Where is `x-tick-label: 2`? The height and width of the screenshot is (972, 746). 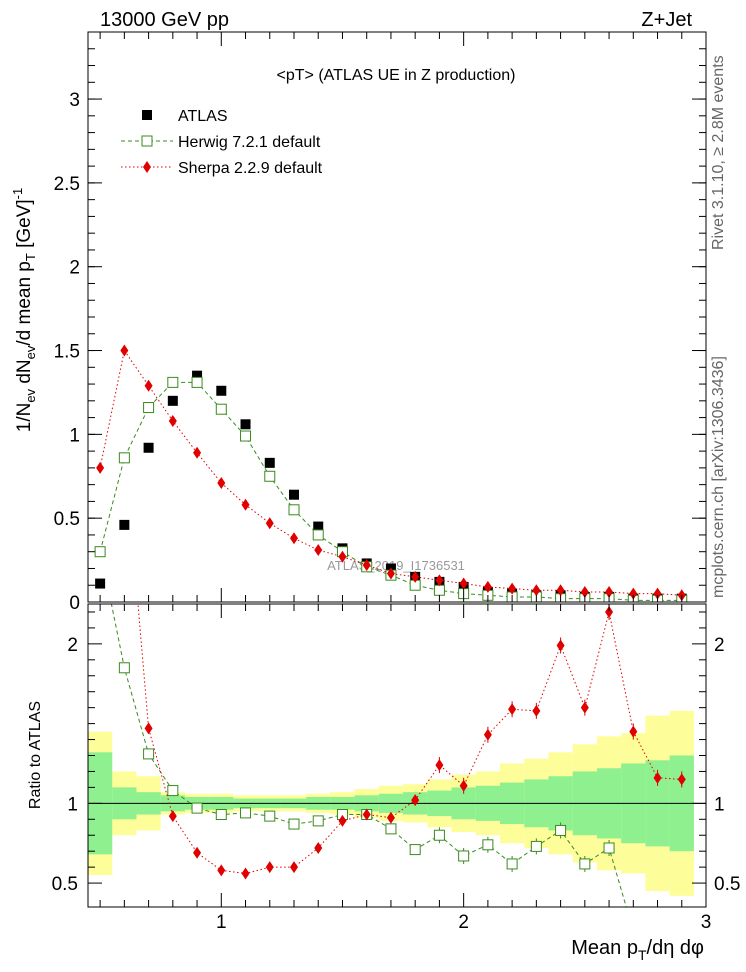
x-tick-label: 2 is located at coordinates (463, 922).